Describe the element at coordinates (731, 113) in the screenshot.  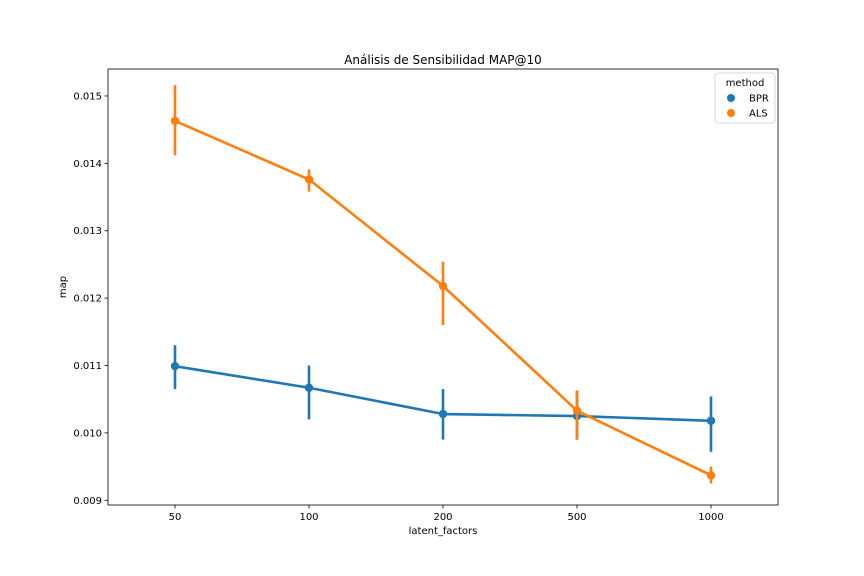
I see `legend-marker-als` at that location.